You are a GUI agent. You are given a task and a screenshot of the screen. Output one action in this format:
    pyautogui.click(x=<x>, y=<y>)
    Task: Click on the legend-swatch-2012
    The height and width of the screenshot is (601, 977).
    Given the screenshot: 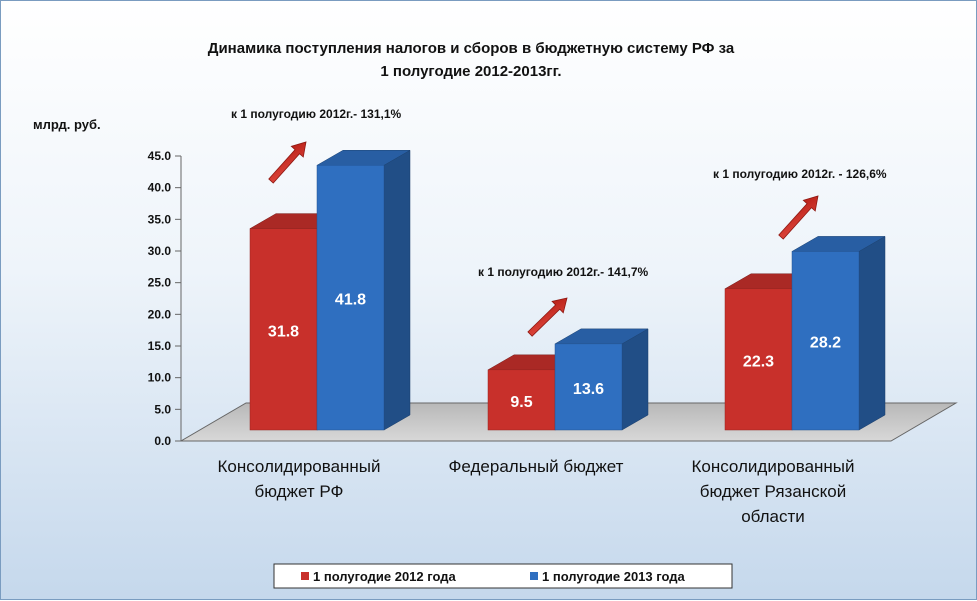 What is the action you would take?
    pyautogui.click(x=305, y=576)
    